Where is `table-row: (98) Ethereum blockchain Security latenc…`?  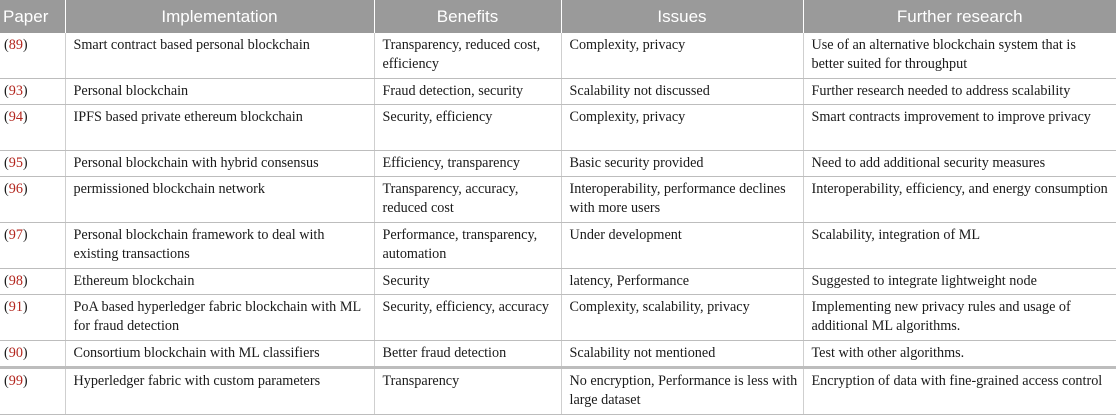
table-row: (98) Ethereum blockchain Security latenc… is located at coordinates (558, 281).